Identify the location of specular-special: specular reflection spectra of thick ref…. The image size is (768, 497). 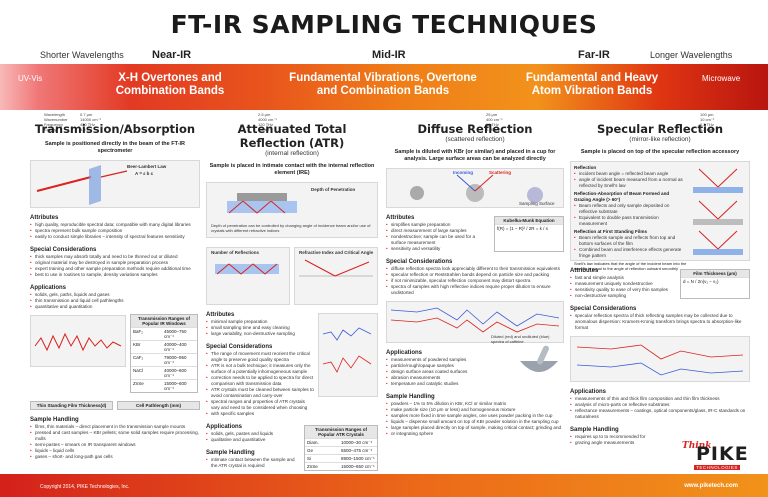
(660, 322).